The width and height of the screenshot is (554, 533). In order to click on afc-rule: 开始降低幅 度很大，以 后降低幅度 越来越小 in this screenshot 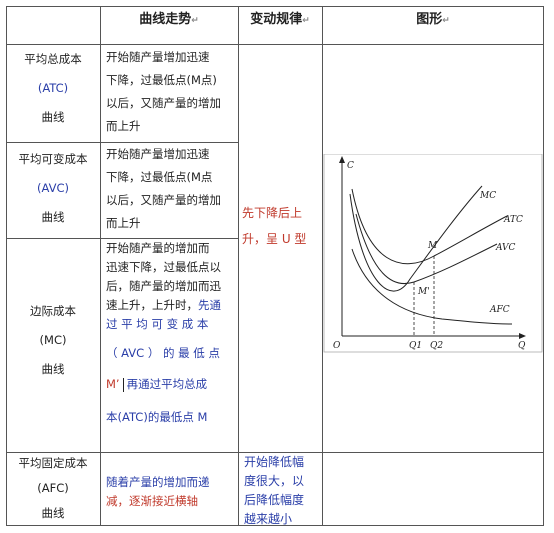, I will do `click(274, 490)`.